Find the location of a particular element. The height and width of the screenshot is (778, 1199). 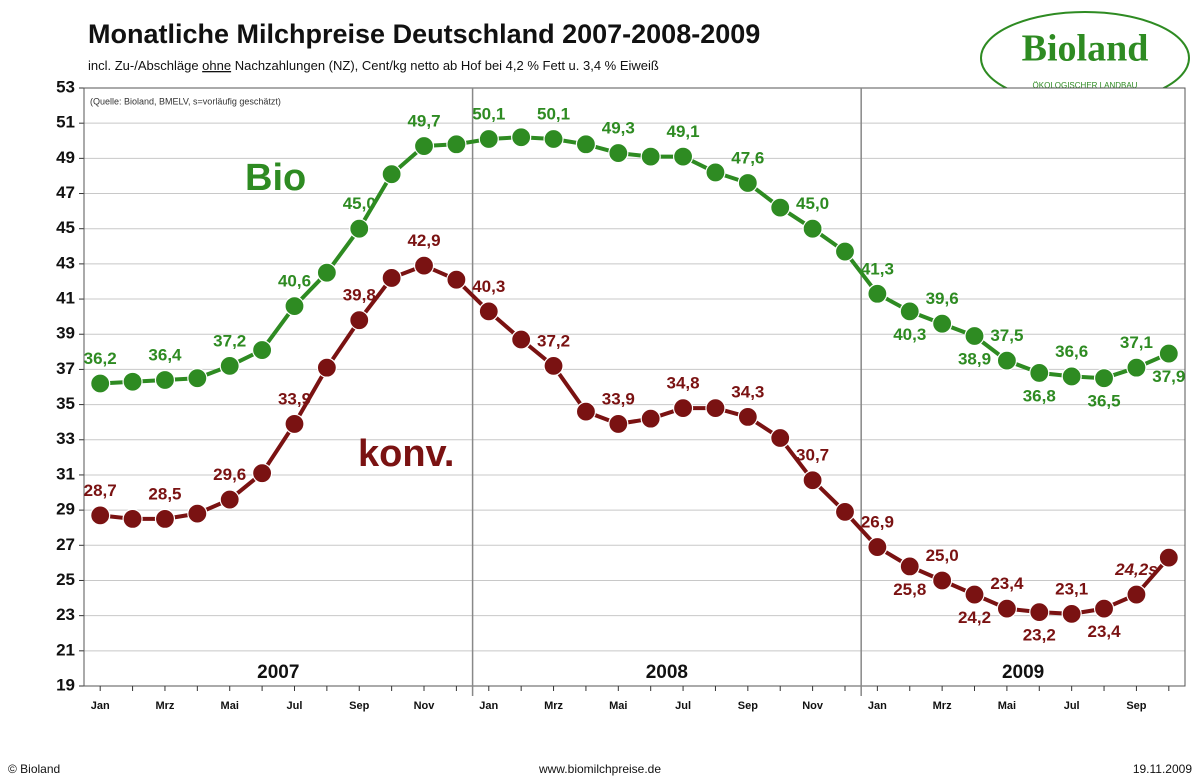

x-tick-label: Jan is located at coordinates (488, 706).